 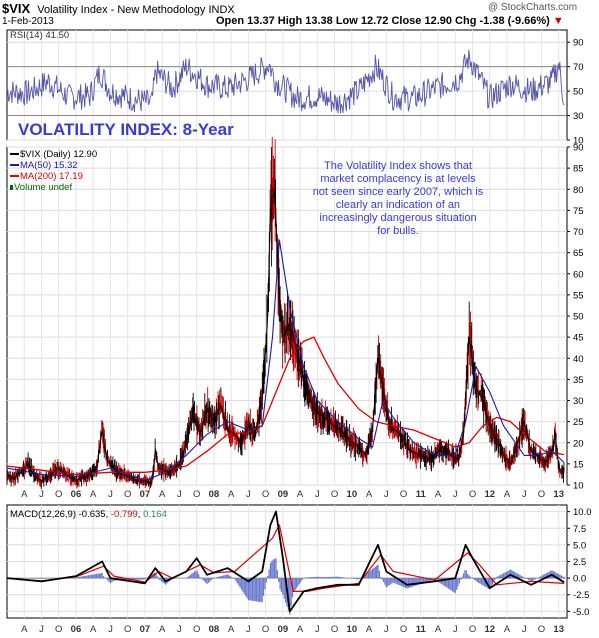 I want to click on rsi-ytick-label: 10, so click(x=578, y=141).